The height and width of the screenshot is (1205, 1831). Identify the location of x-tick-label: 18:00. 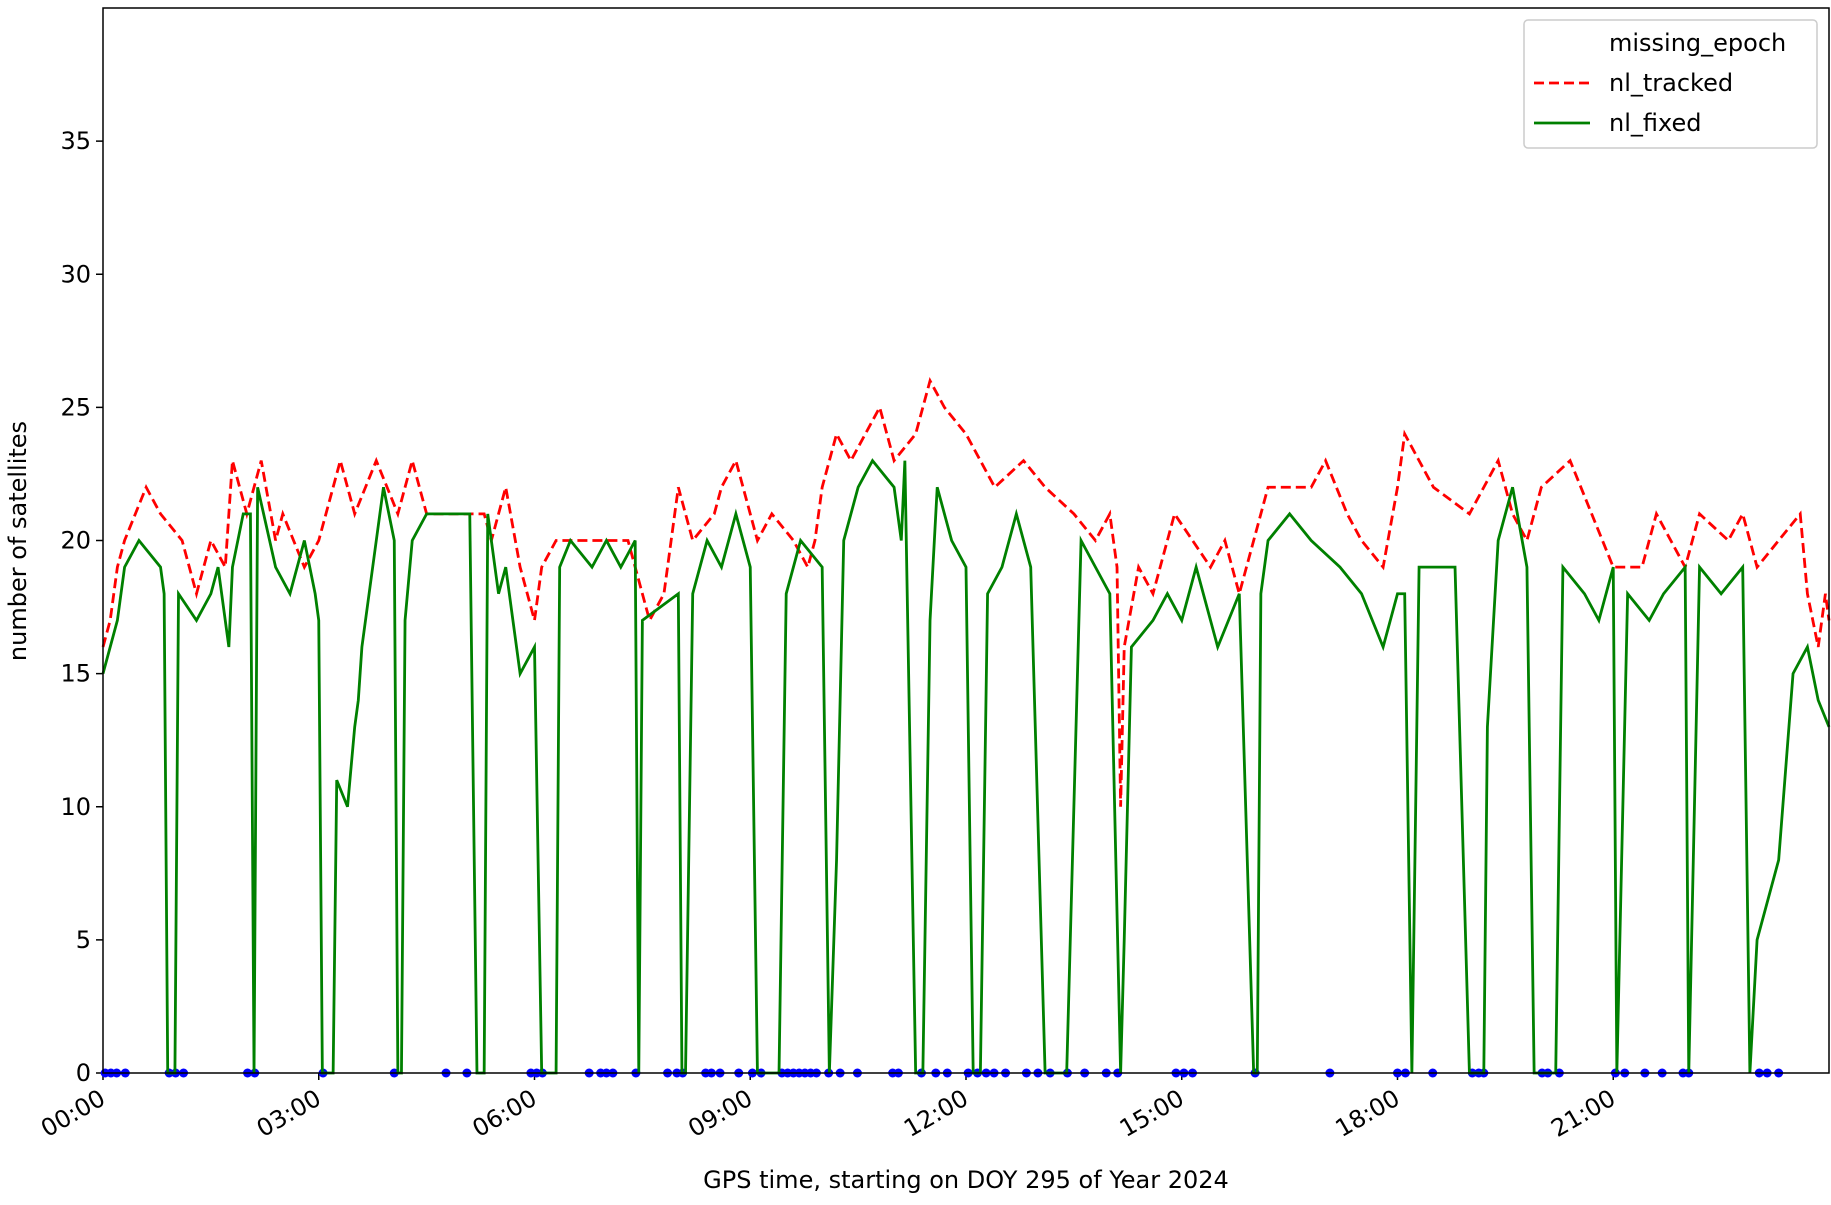
(1368, 1113).